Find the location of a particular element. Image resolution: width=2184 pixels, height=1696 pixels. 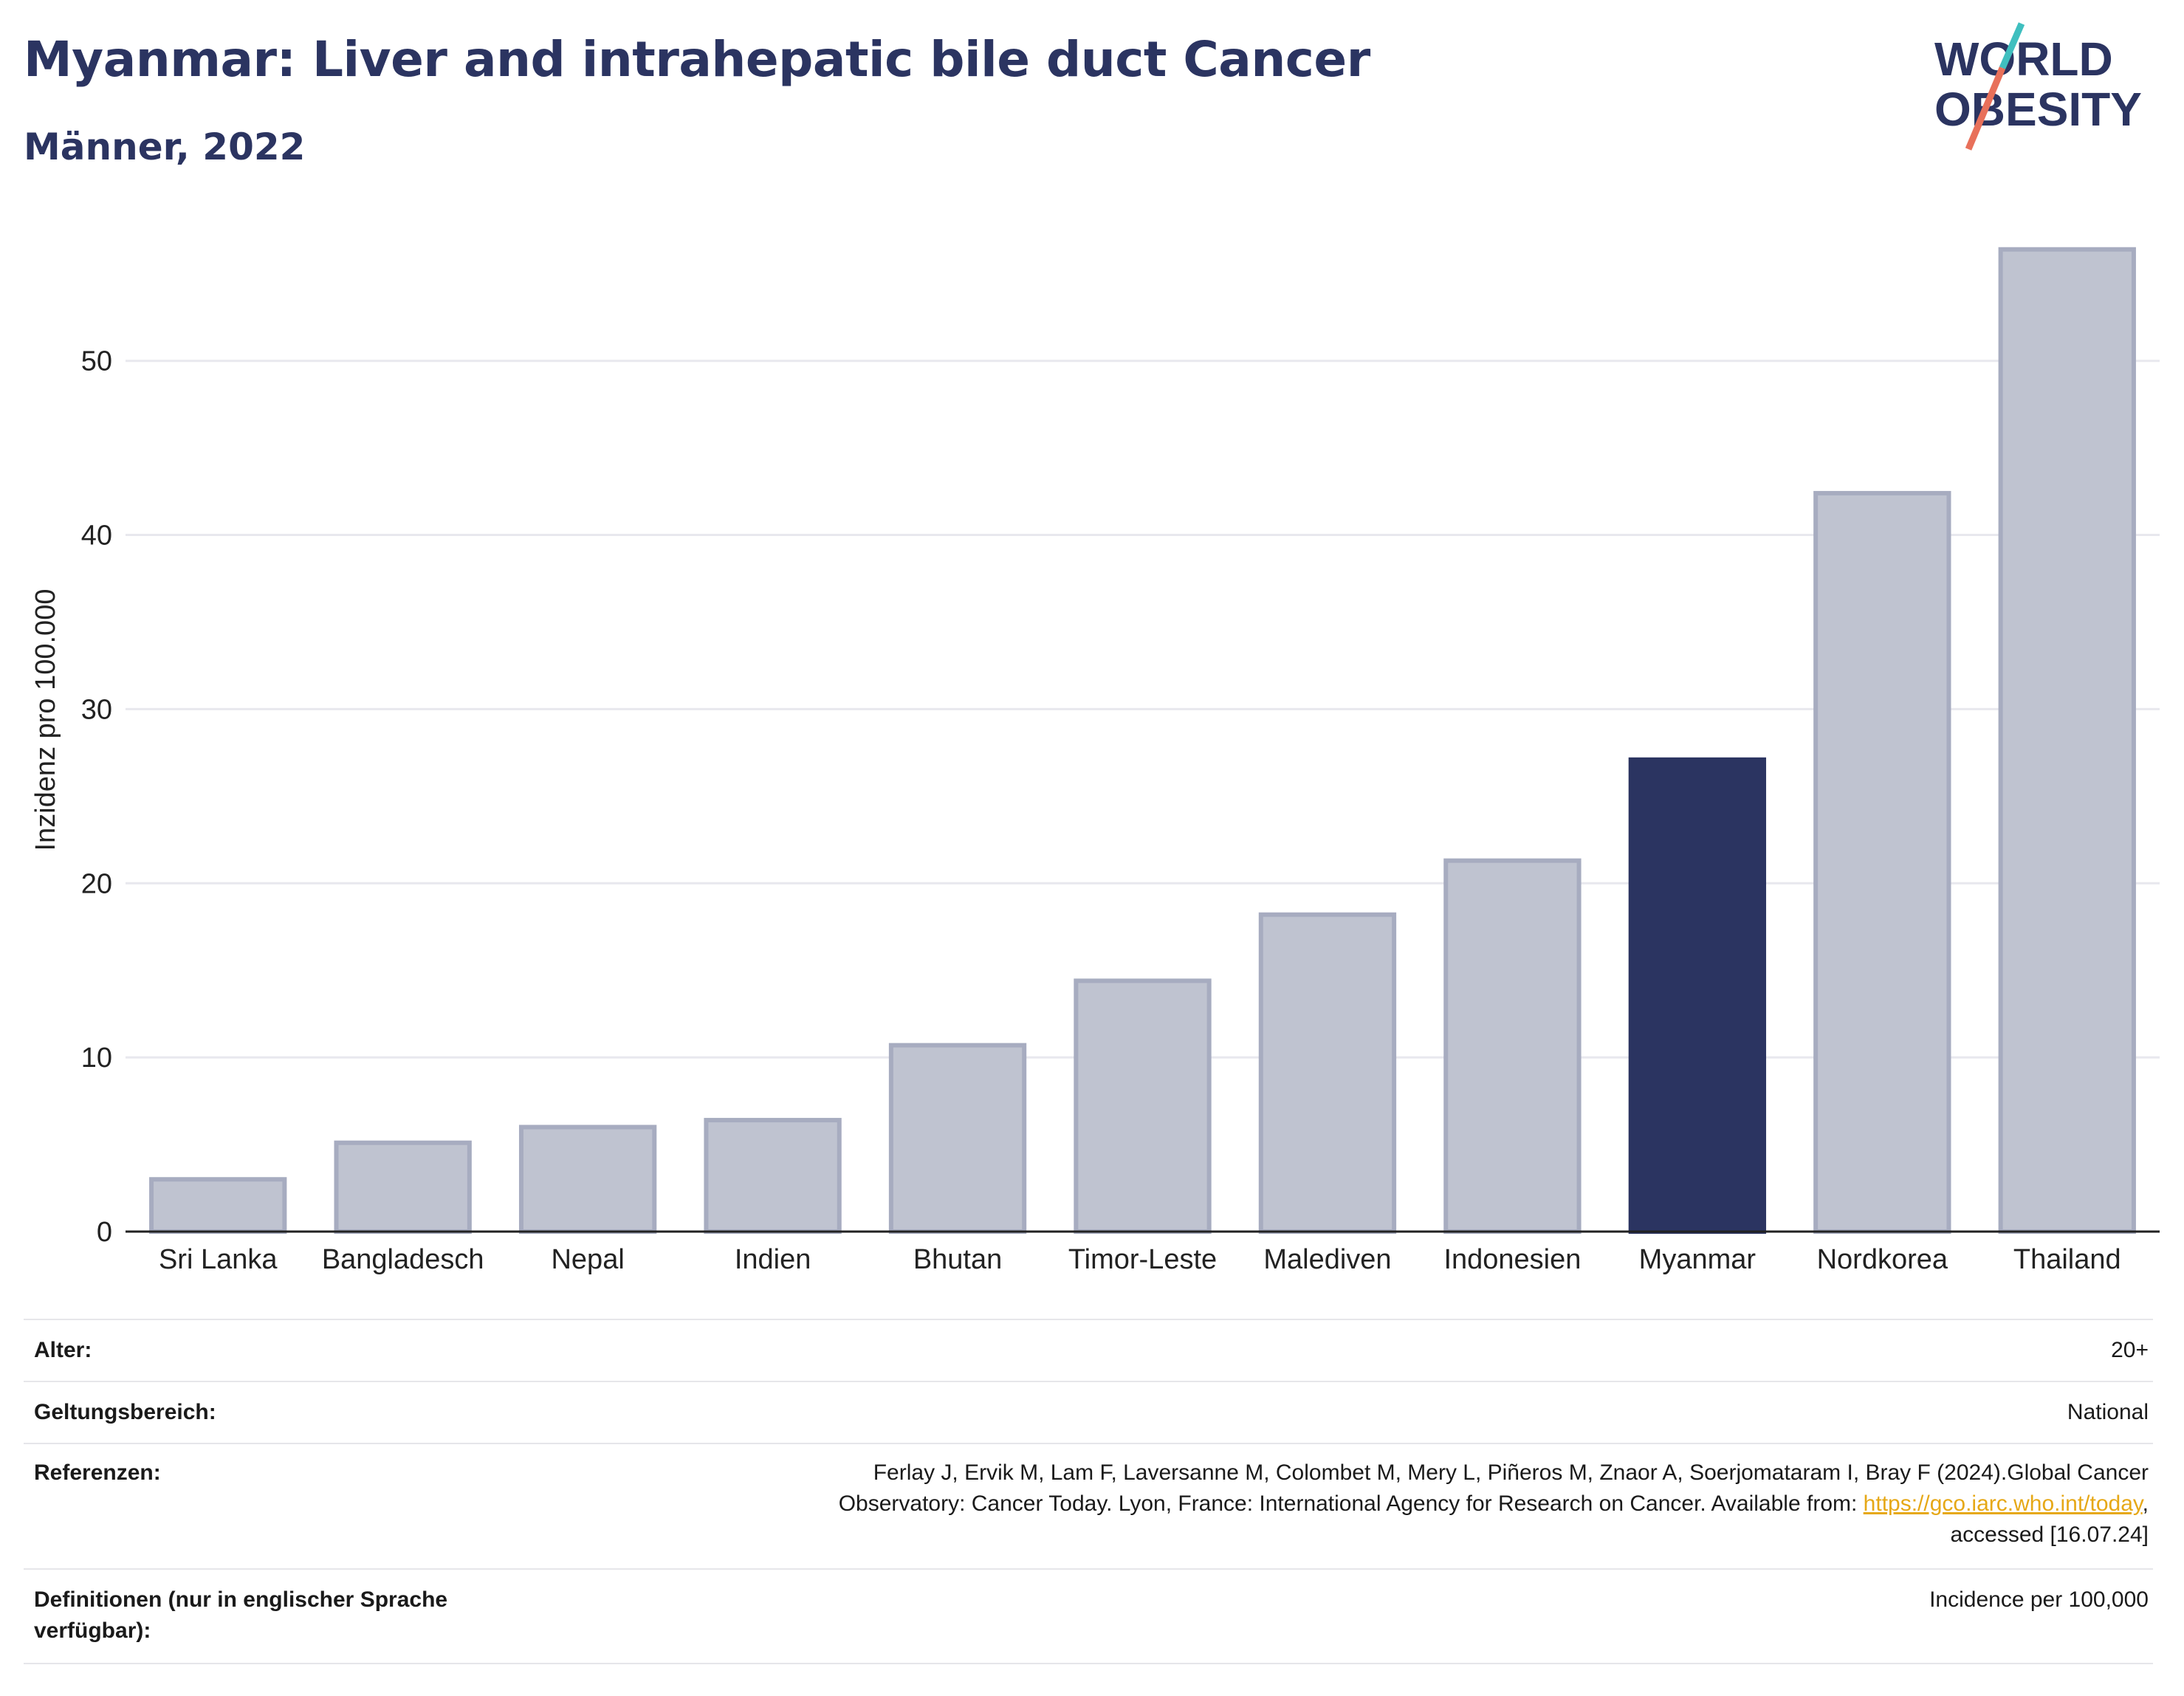

x-tick-label: Indonesien is located at coordinates (1512, 1259).